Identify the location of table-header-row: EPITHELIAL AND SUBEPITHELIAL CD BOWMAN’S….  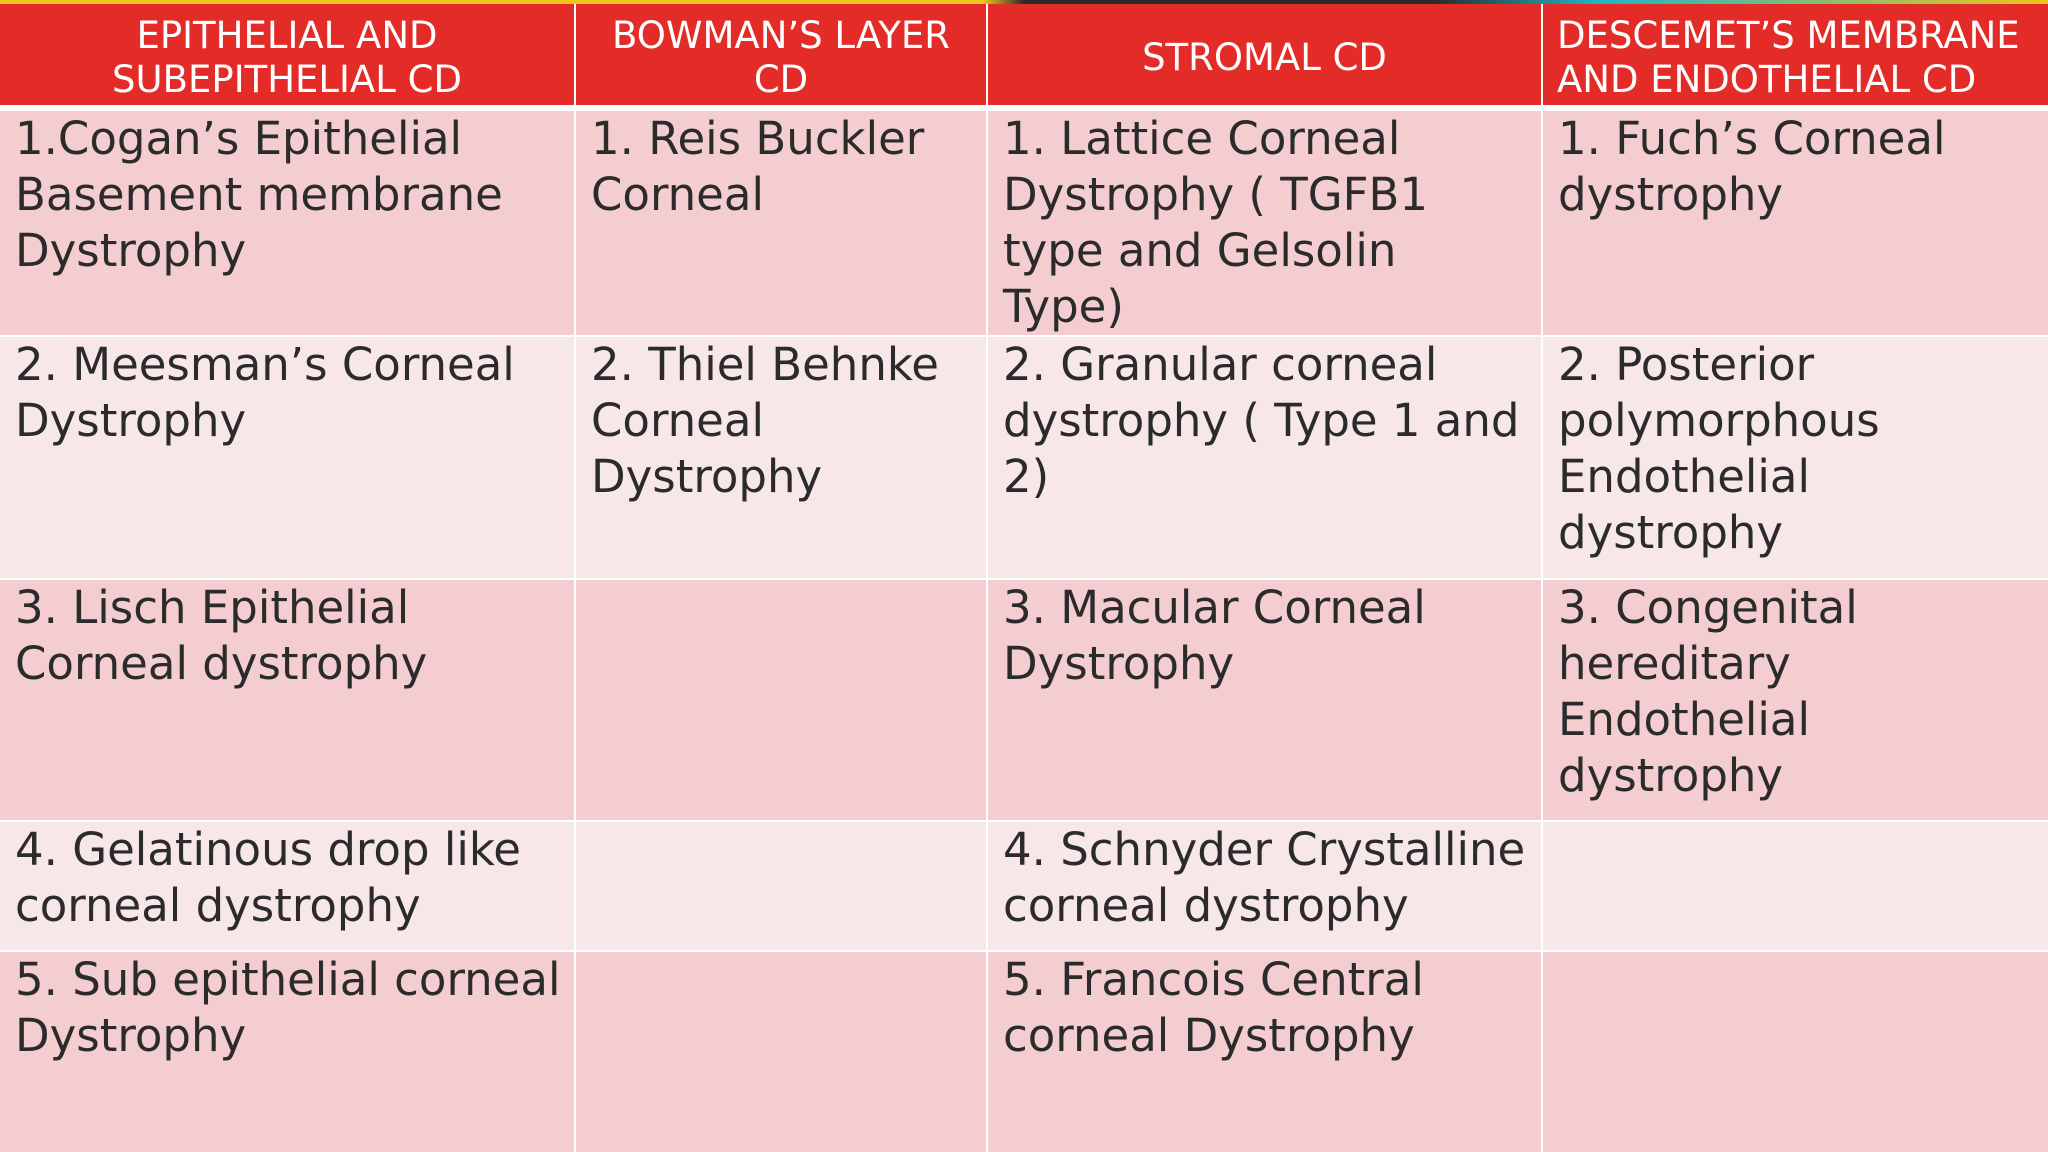
(1024, 57).